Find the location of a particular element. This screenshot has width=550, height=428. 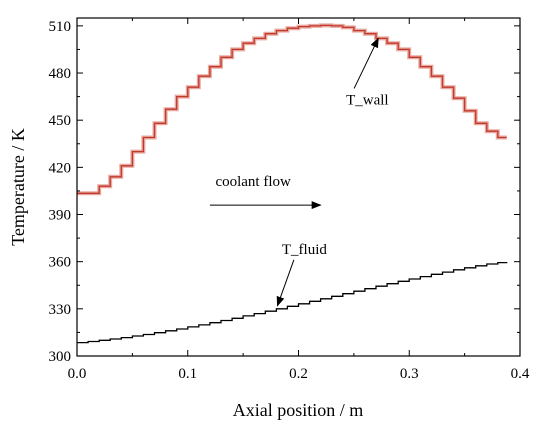

y-tick-label: 390 is located at coordinates (60, 216).